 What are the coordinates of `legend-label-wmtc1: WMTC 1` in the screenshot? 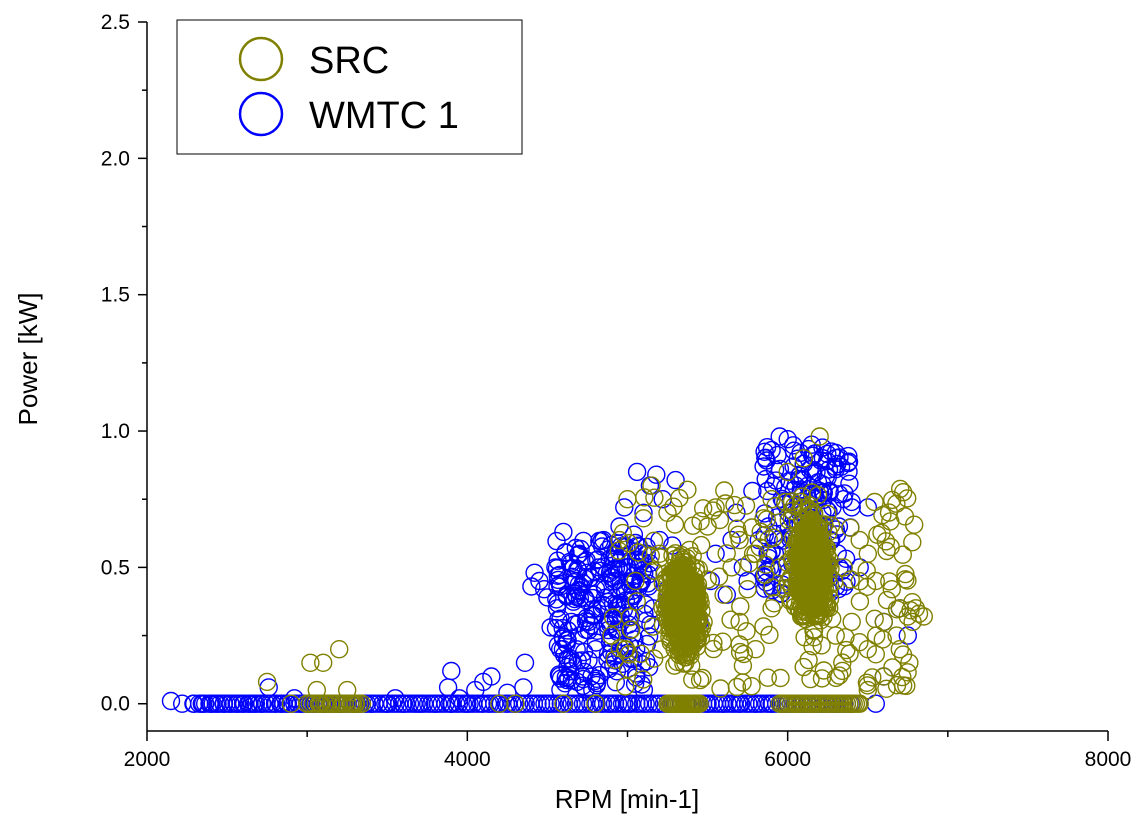 It's located at (384, 116).